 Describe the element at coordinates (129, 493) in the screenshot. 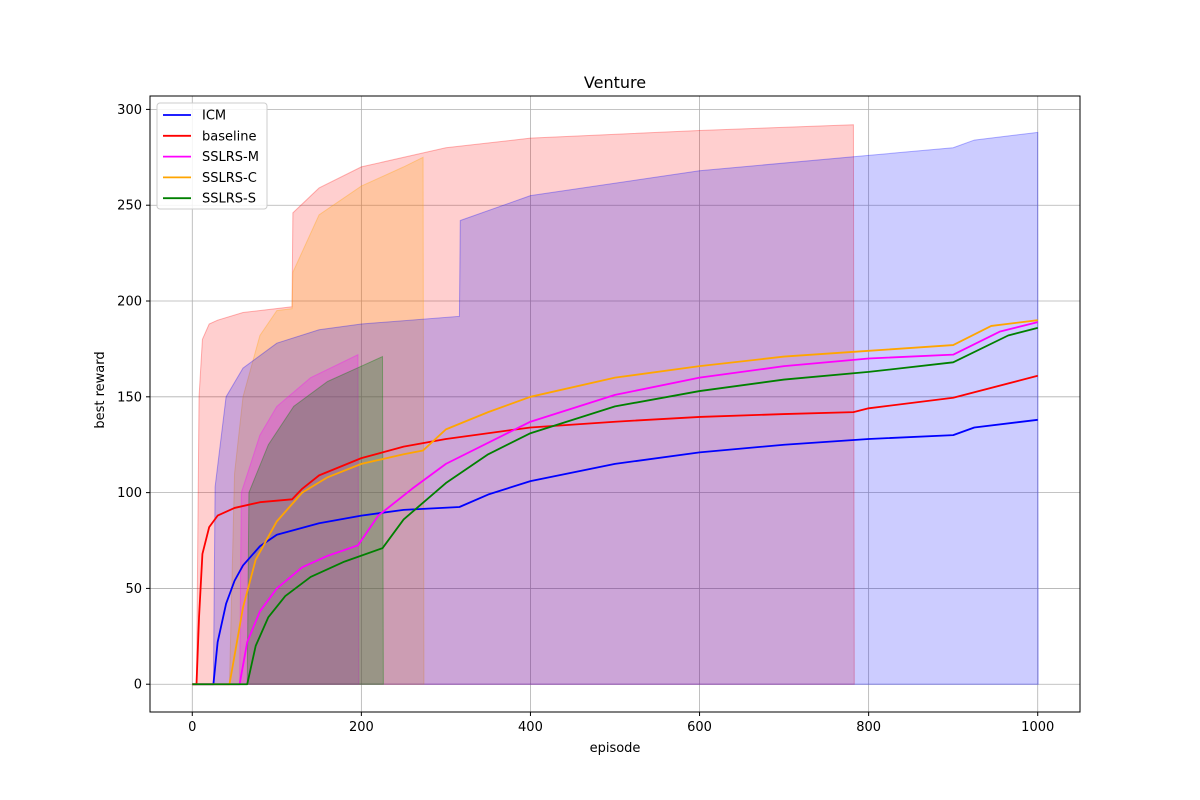

I see `y-tick-label: 100` at that location.